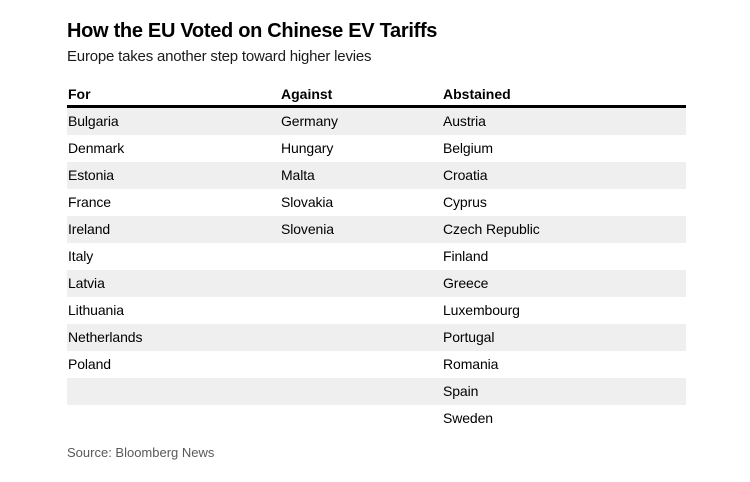  What do you see at coordinates (89, 229) in the screenshot?
I see `table-cell: Ireland` at bounding box center [89, 229].